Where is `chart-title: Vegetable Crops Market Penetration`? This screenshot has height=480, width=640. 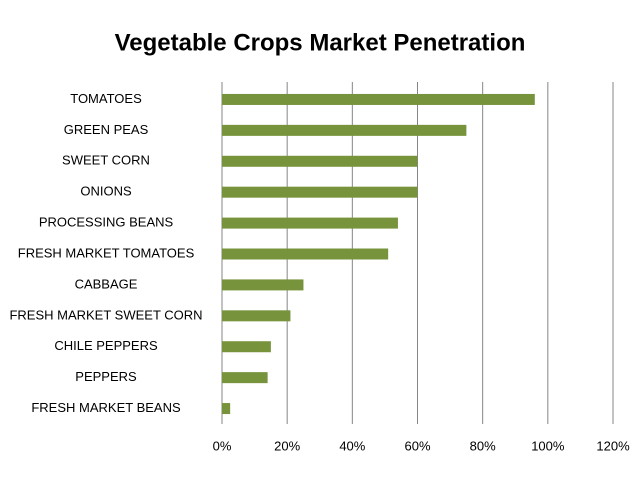
chart-title: Vegetable Crops Market Penetration is located at coordinates (320, 42).